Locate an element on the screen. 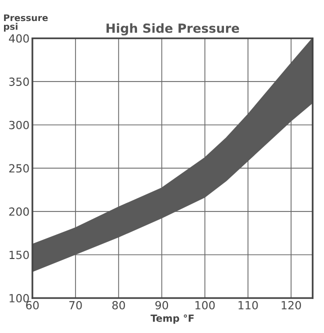  y-tick-label: 150 is located at coordinates (19, 255).